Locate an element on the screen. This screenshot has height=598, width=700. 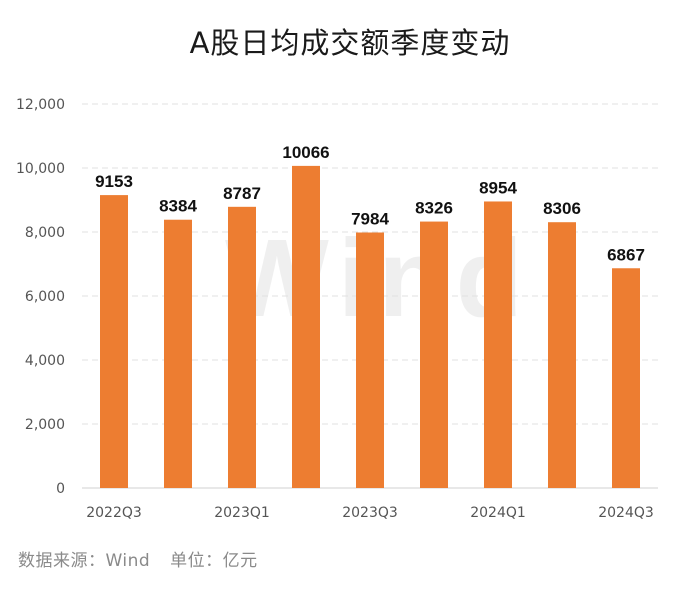
data-label: 7984 is located at coordinates (370, 219).